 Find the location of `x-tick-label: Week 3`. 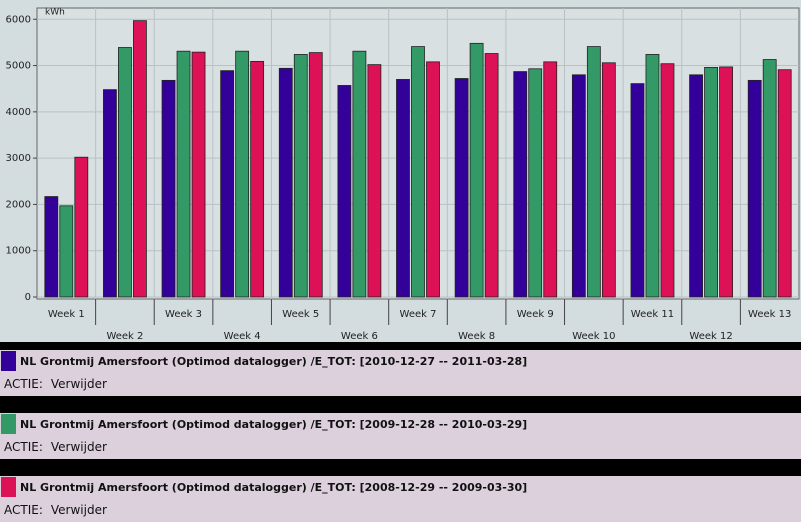

x-tick-label: Week 3 is located at coordinates (183, 314).